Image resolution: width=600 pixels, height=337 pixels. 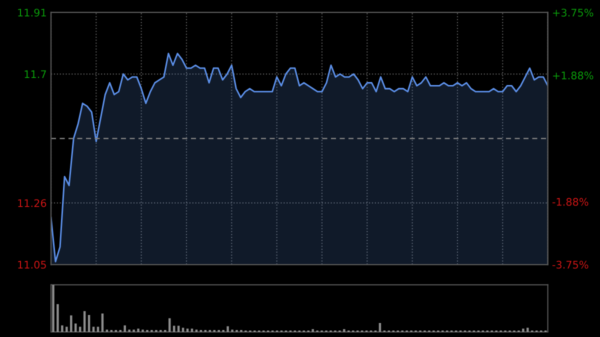 What do you see at coordinates (35, 74) in the screenshot?
I see `y-tick-label: 11.7` at bounding box center [35, 74].